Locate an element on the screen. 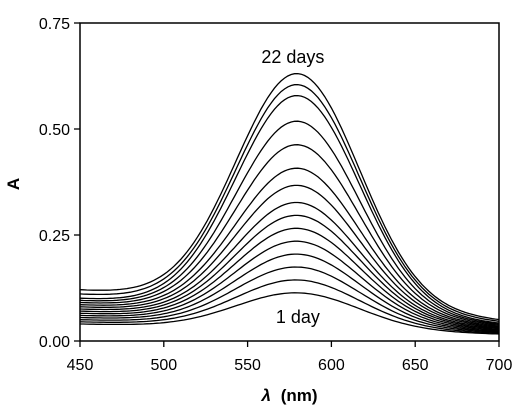  y-axis-ticks: 0.00 0.25 0.50 0.75 is located at coordinates (59, 183).